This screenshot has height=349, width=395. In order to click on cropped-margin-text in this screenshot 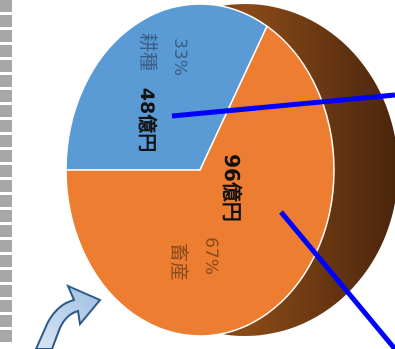, I will do `click(6, 174)`.